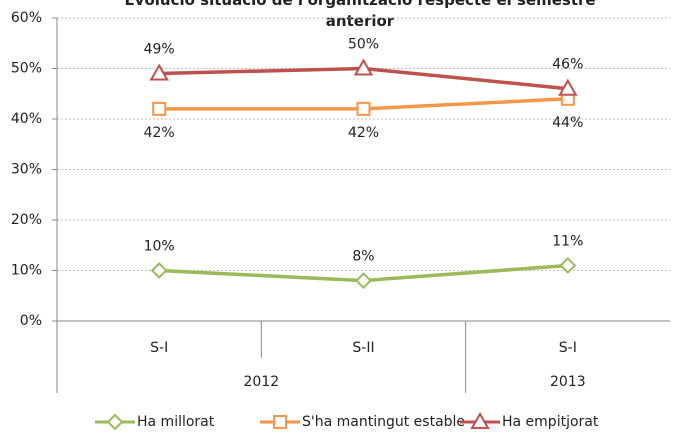 This screenshot has height=443, width=674. I want to click on data-label: 11%, so click(567, 241).